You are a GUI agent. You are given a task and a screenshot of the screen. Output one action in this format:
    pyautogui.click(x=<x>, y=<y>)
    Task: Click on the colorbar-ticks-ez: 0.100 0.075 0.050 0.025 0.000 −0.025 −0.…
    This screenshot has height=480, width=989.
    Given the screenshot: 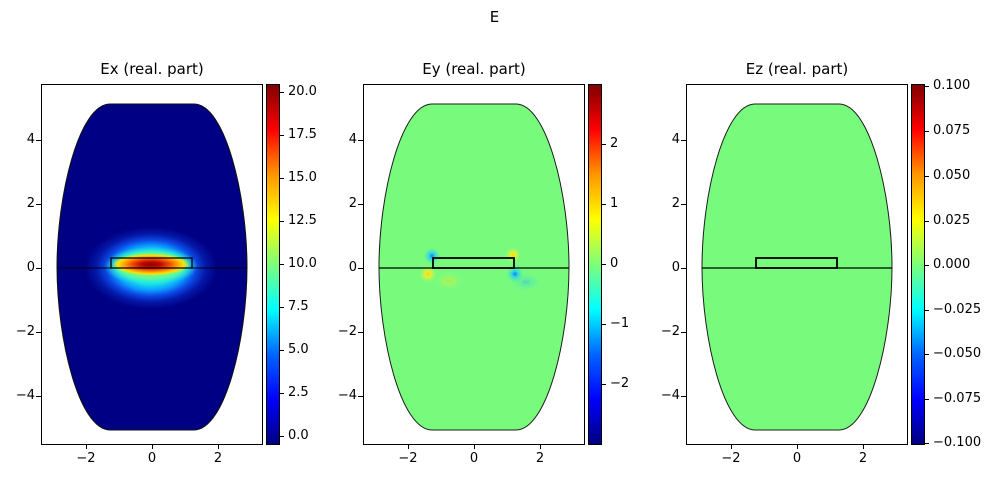 What is the action you would take?
    pyautogui.click(x=956, y=264)
    